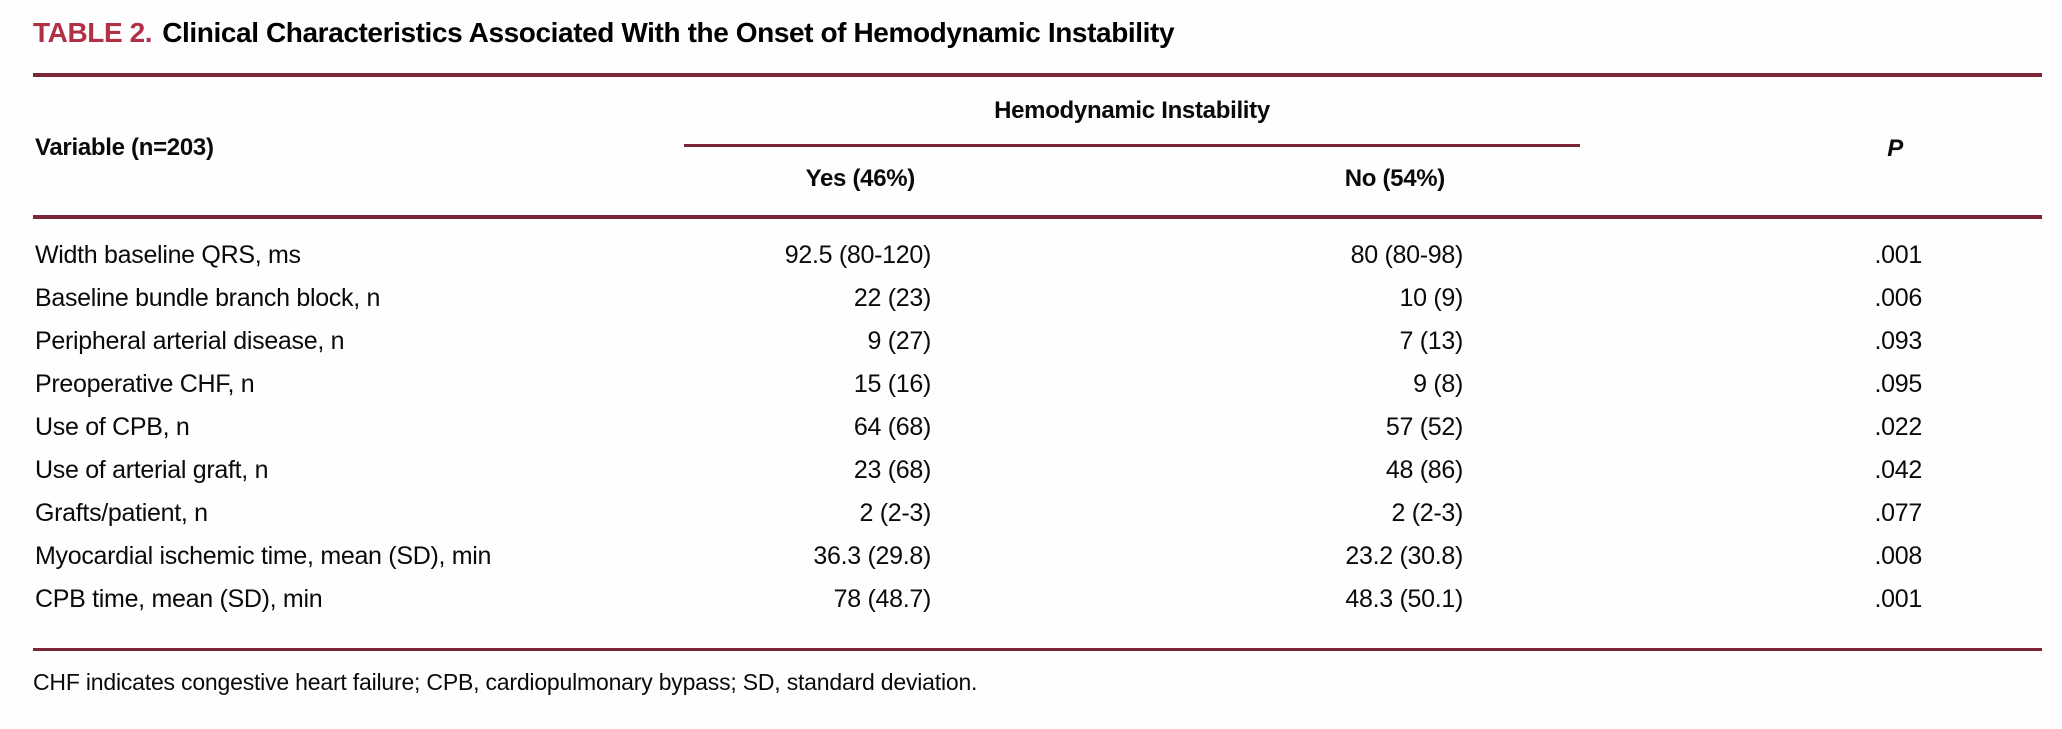 Image resolution: width=2062 pixels, height=729 pixels. What do you see at coordinates (1404, 599) in the screenshot?
I see `row-no-value: 48.3 (50.1)` at bounding box center [1404, 599].